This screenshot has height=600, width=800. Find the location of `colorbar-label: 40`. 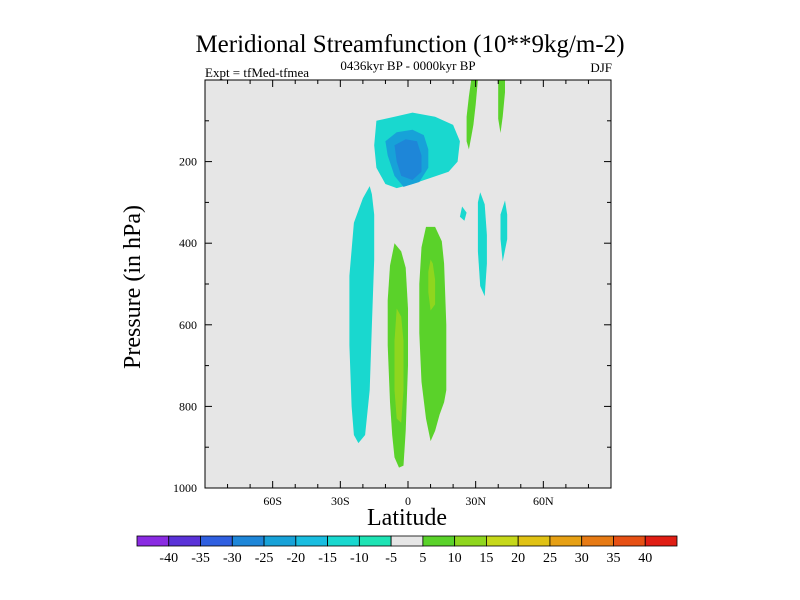

colorbar-label: 40 is located at coordinates (645, 558).